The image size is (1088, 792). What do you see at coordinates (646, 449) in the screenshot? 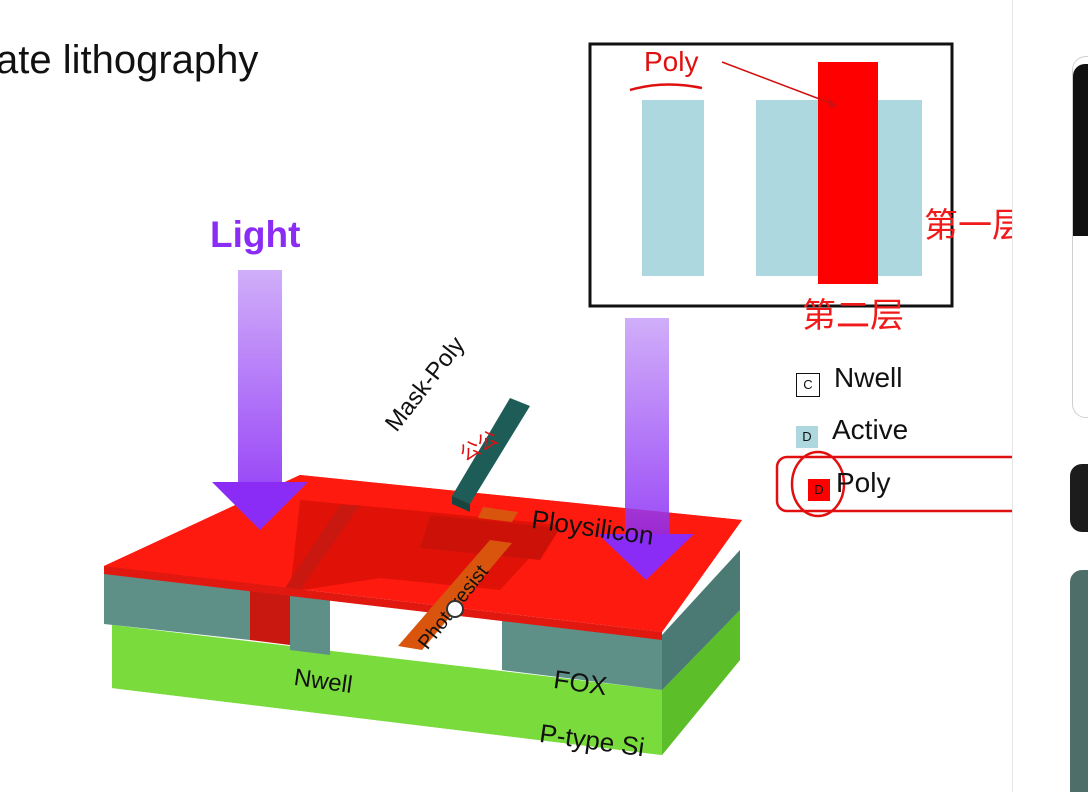
I see `light-arrow-right` at bounding box center [646, 449].